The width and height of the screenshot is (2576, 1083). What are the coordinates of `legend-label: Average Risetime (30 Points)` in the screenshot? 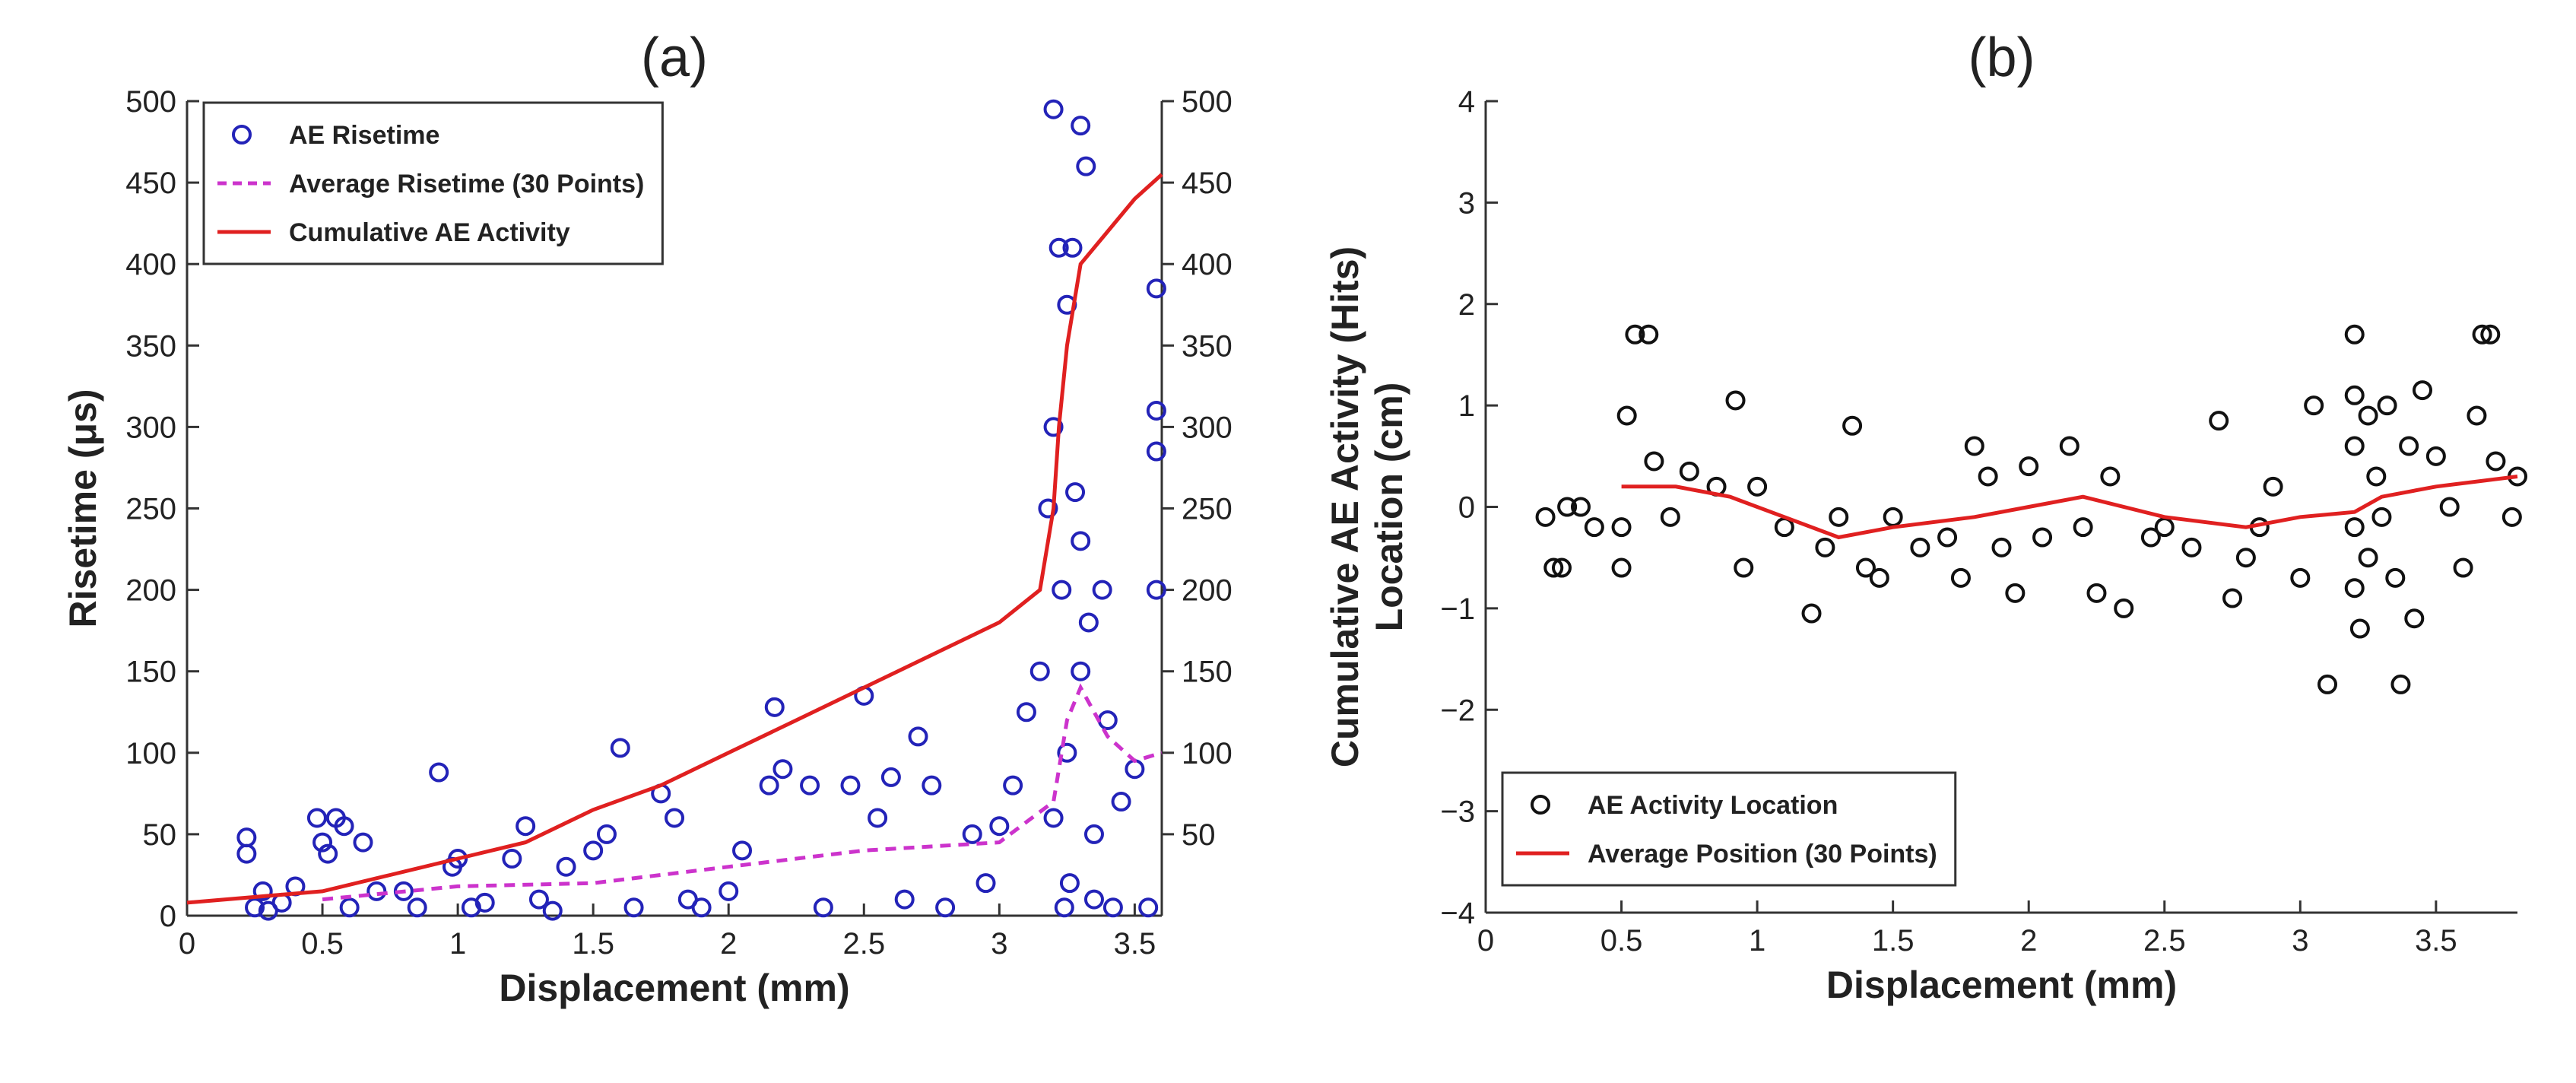 It's located at (466, 184).